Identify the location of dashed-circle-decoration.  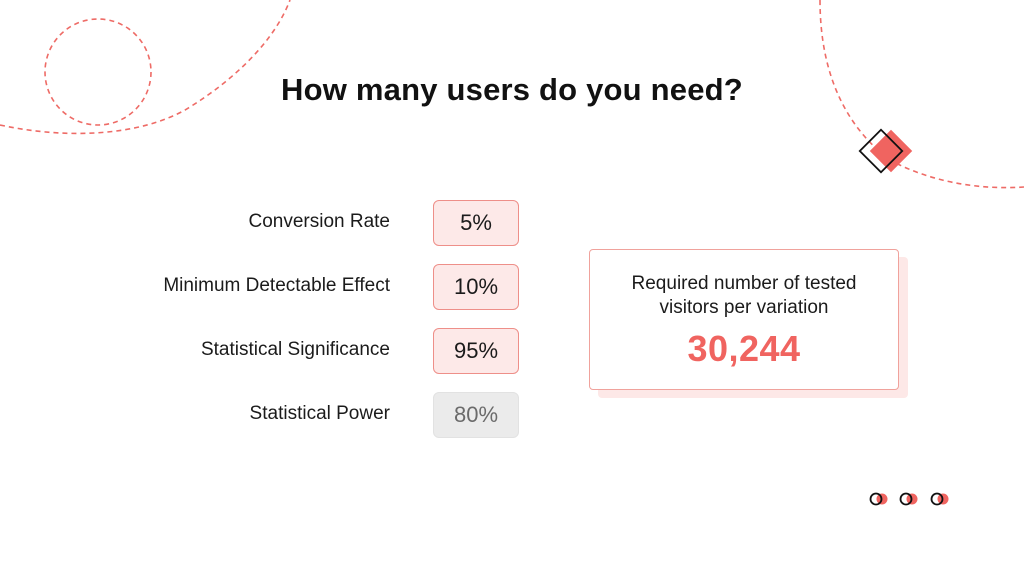
(98, 72).